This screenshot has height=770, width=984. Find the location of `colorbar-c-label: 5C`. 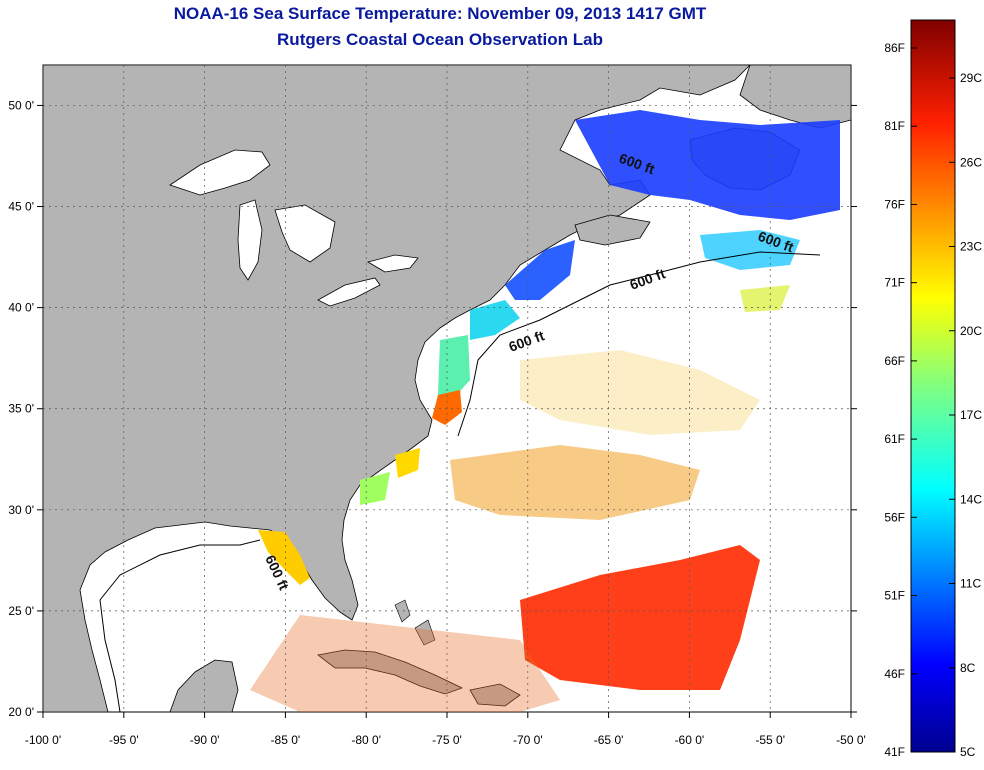

colorbar-c-label: 5C is located at coordinates (968, 752).